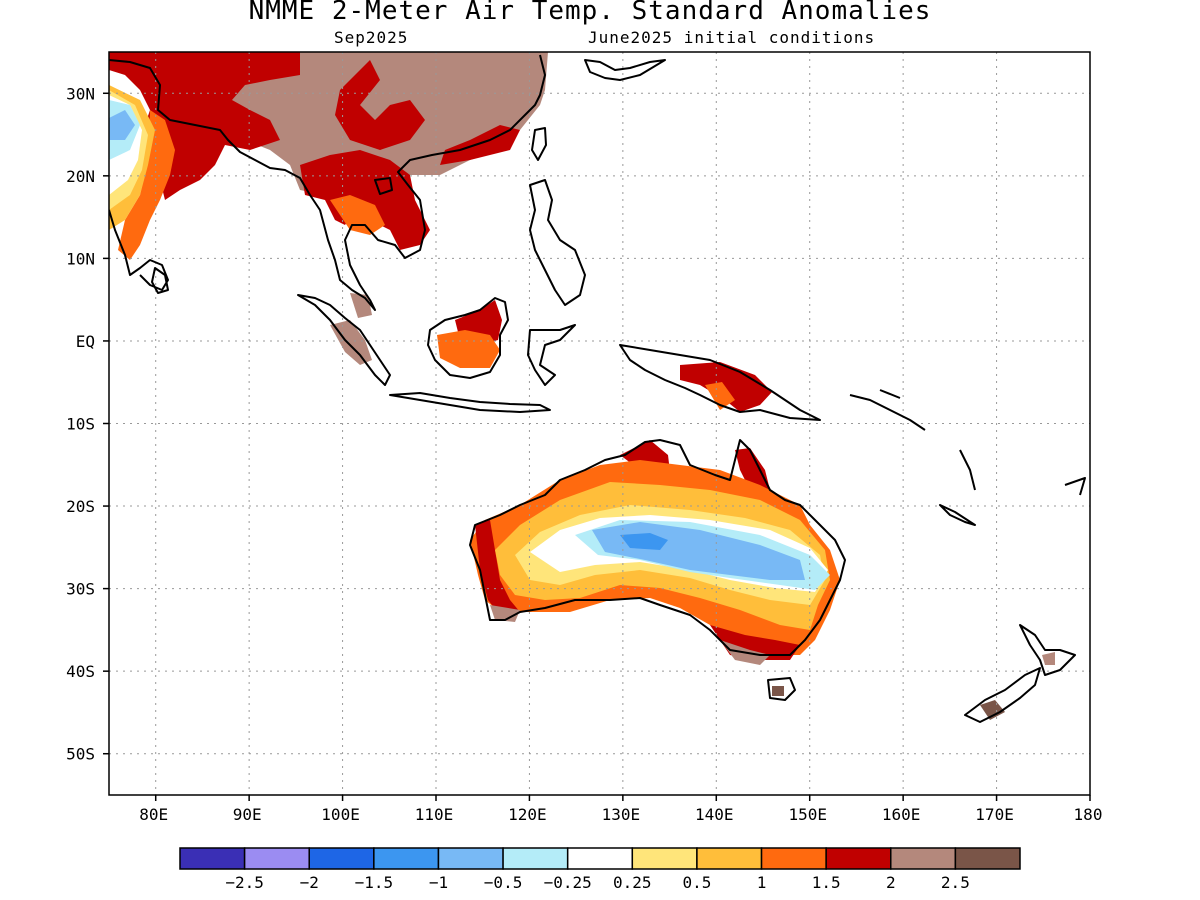  What do you see at coordinates (371, 37) in the screenshot?
I see `valid-month-label: Sep2025` at bounding box center [371, 37].